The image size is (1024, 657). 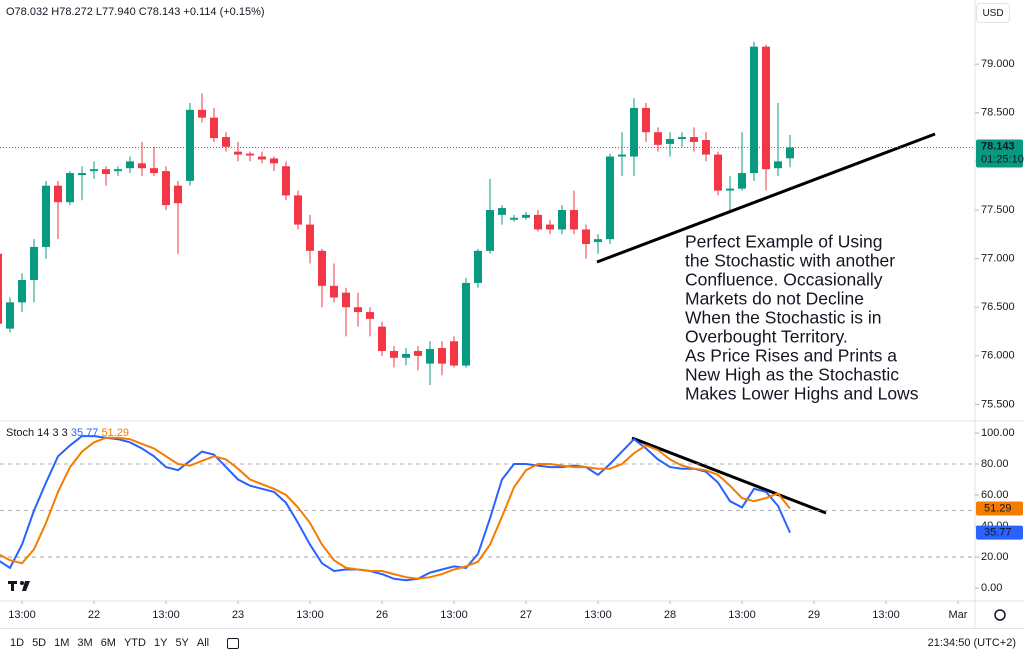 I want to click on range-button: All, so click(x=203, y=643).